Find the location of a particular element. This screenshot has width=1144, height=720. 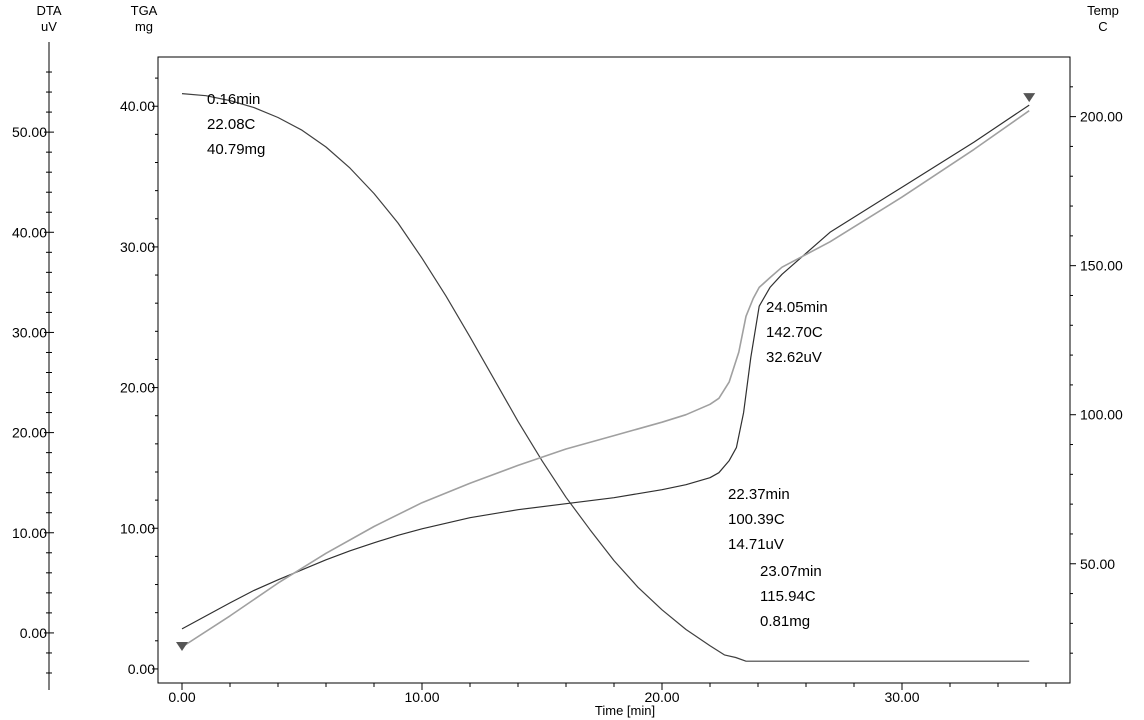

dta-axis-title: DTA is located at coordinates (48, 10).